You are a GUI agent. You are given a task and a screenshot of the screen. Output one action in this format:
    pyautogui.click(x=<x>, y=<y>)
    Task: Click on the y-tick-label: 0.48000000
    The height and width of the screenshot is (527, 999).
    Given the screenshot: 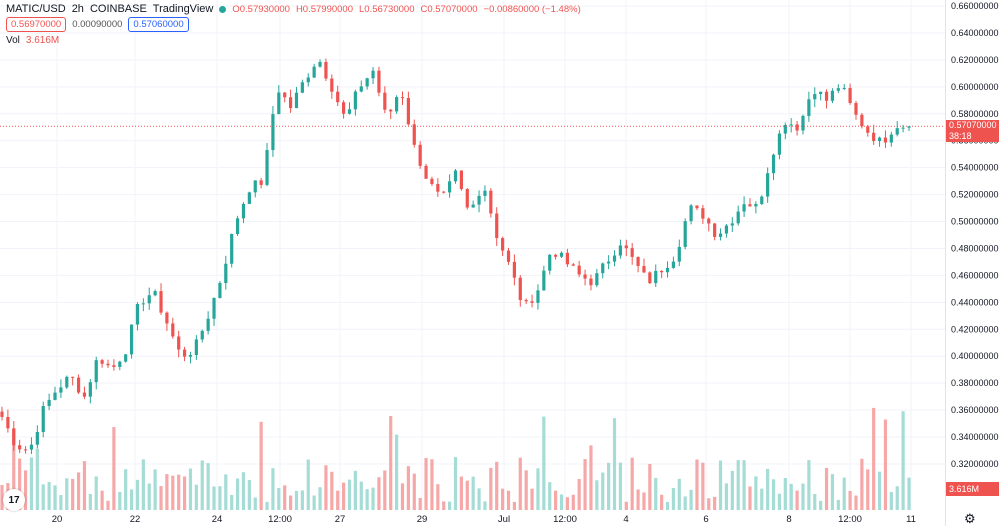 What is the action you would take?
    pyautogui.click(x=975, y=248)
    